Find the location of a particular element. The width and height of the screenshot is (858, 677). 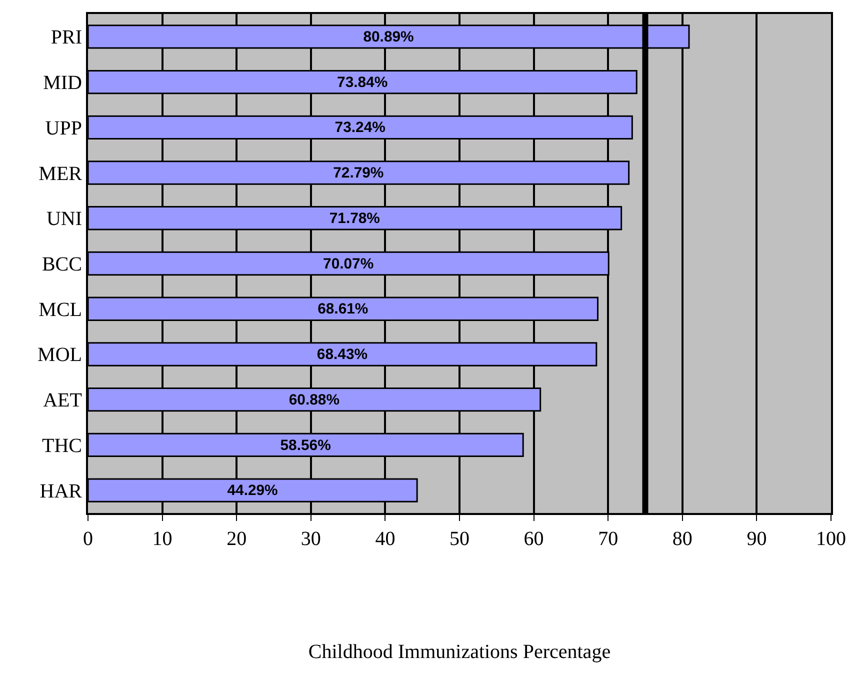

y-tick-label: UPP is located at coordinates (63, 128).